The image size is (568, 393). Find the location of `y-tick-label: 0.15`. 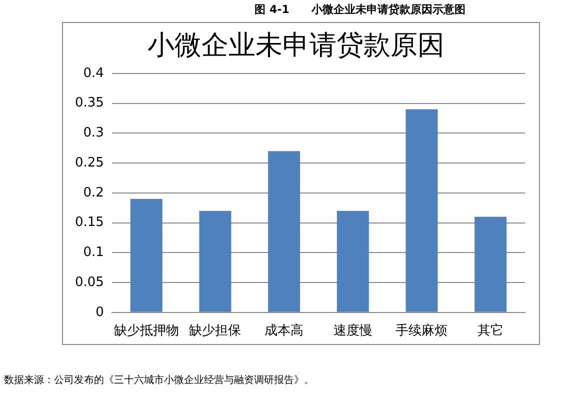

y-tick-label: 0.15 is located at coordinates (89, 222).